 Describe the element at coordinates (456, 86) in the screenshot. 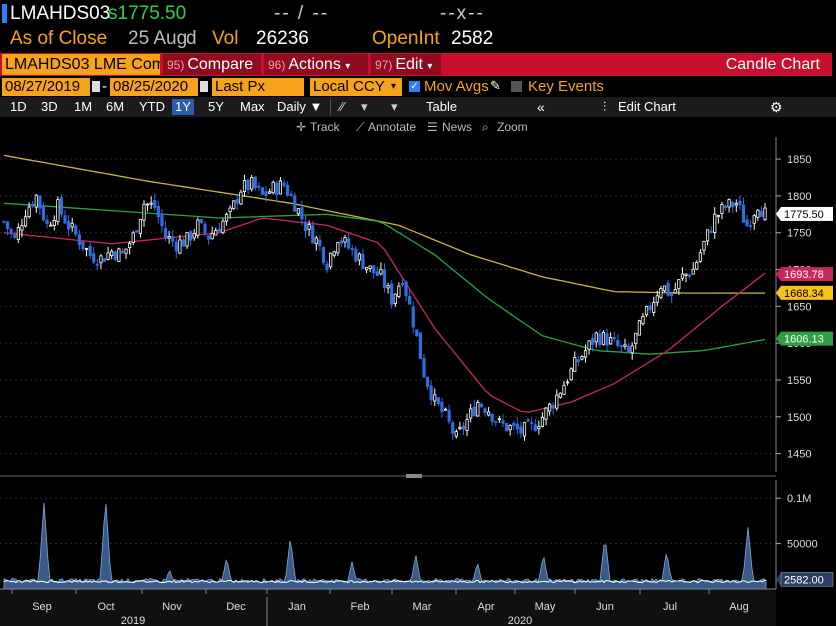

I see `mov-avgs-label: Mov Avgs` at that location.